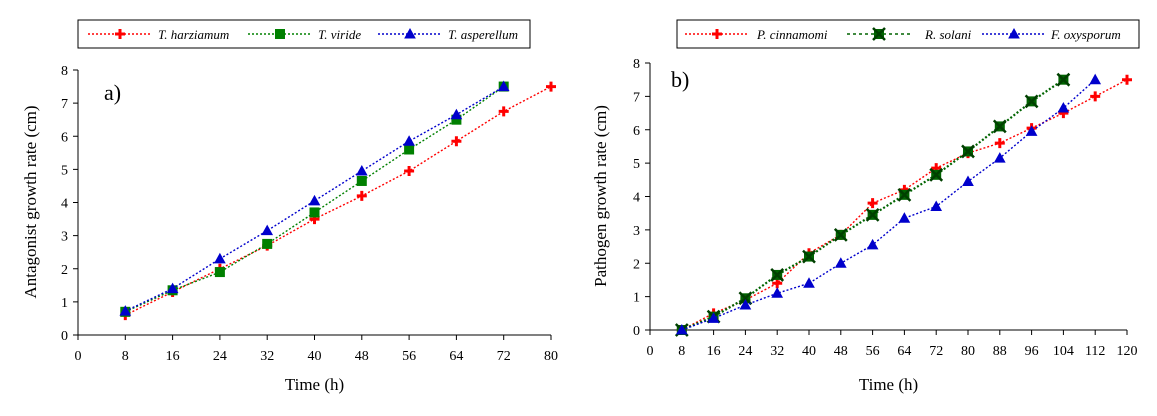  Describe the element at coordinates (948, 34) in the screenshot. I see `legend-label: R. solani` at that location.